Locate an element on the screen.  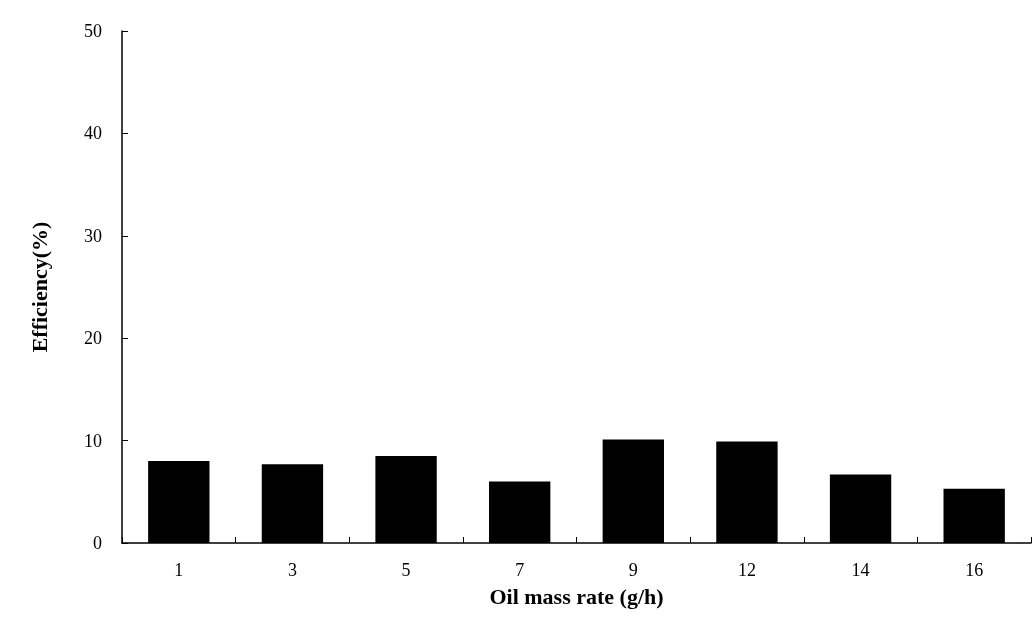
x-tick-label: 5 is located at coordinates (406, 570).